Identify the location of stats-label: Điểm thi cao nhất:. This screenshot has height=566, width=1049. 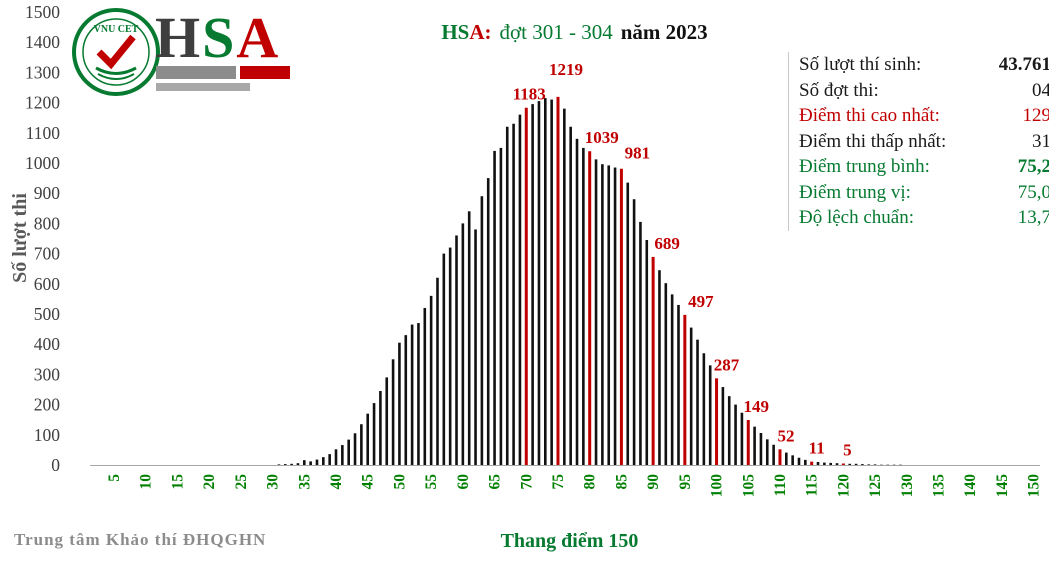
(869, 115).